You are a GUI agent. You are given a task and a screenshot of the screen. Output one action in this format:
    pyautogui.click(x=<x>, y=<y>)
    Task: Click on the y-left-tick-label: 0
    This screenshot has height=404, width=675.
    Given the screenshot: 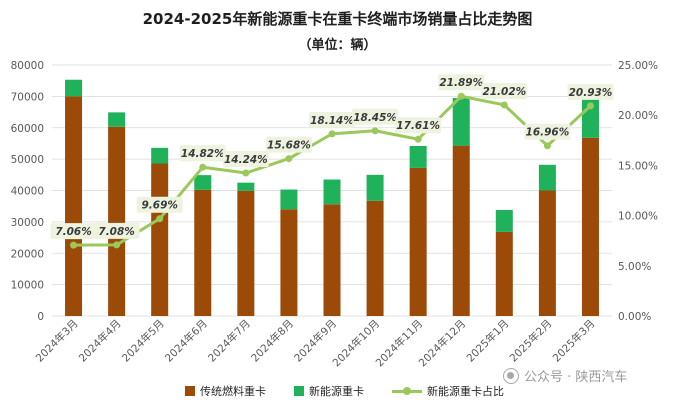 What is the action you would take?
    pyautogui.click(x=40, y=317)
    